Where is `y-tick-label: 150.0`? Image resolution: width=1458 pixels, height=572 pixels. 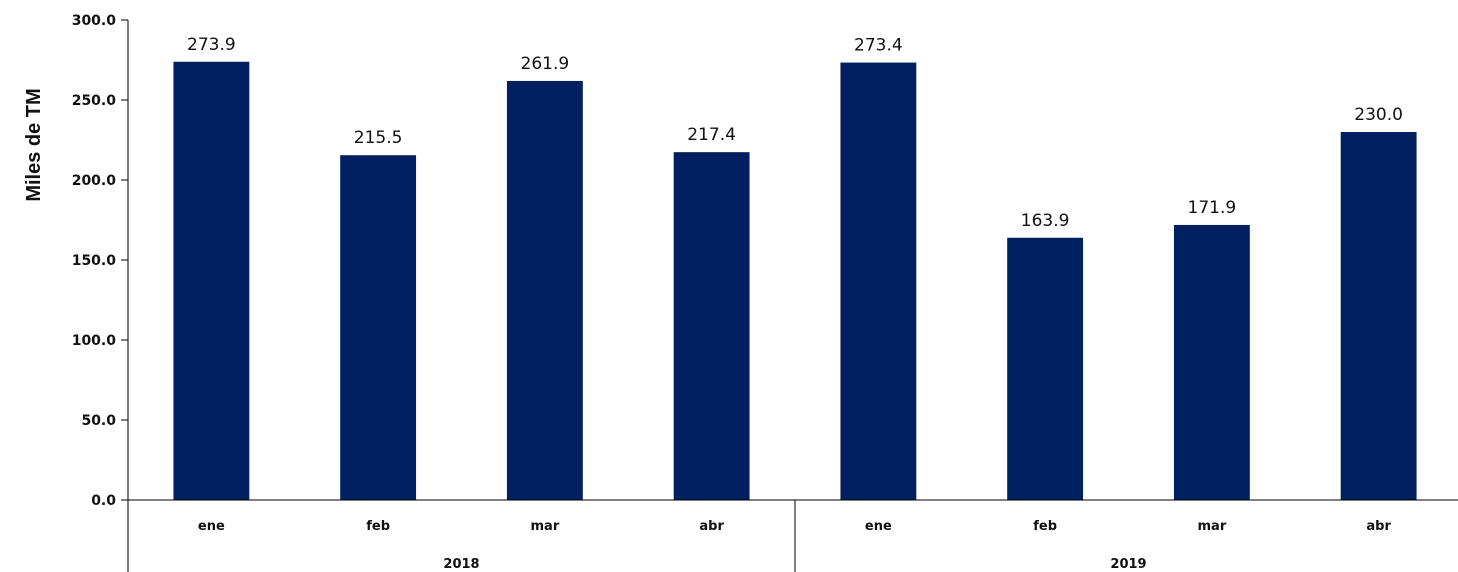
y-tick-label: 150.0 is located at coordinates (94, 261).